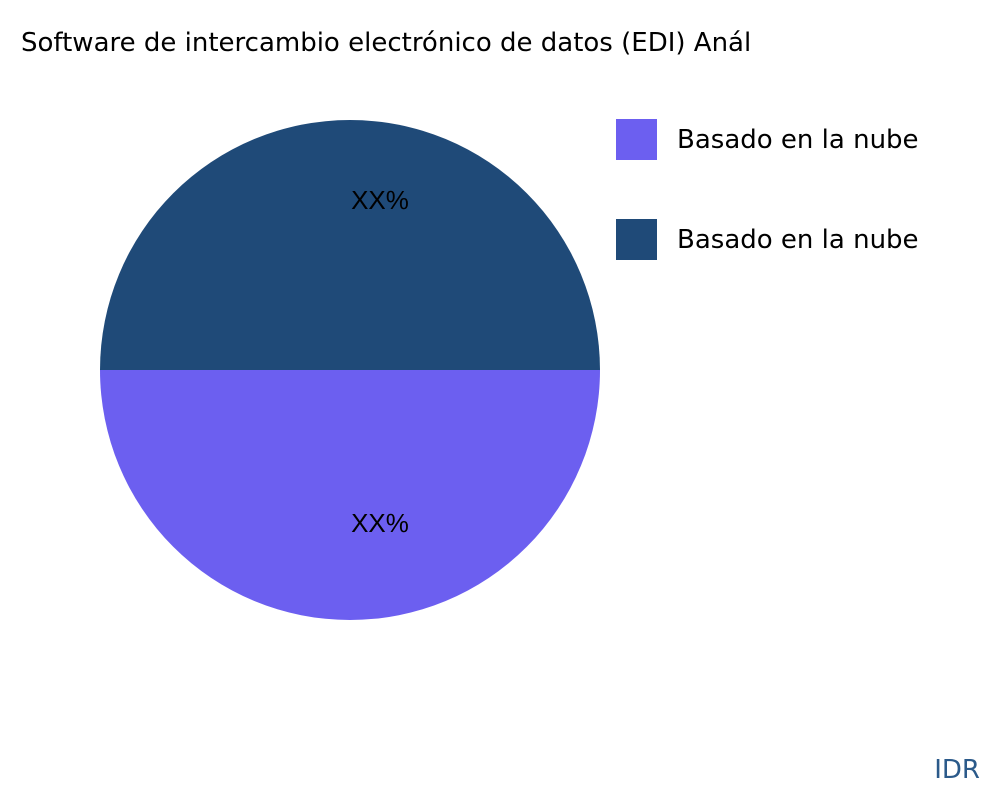 The width and height of the screenshot is (1000, 800). I want to click on legend-item-1: Basado en la nube, so click(767, 239).